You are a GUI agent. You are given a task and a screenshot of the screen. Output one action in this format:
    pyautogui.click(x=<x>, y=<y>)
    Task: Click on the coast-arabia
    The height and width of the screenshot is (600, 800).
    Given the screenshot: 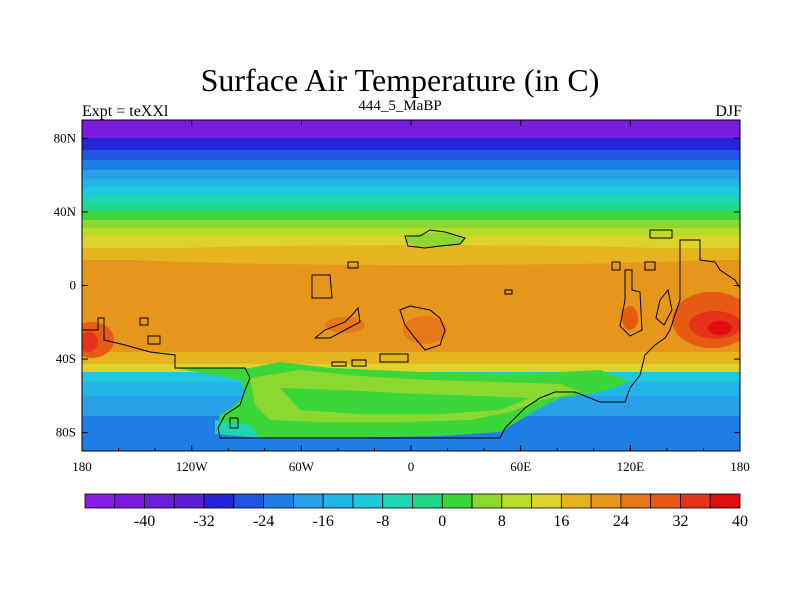 What is the action you would take?
    pyautogui.click(x=337, y=322)
    